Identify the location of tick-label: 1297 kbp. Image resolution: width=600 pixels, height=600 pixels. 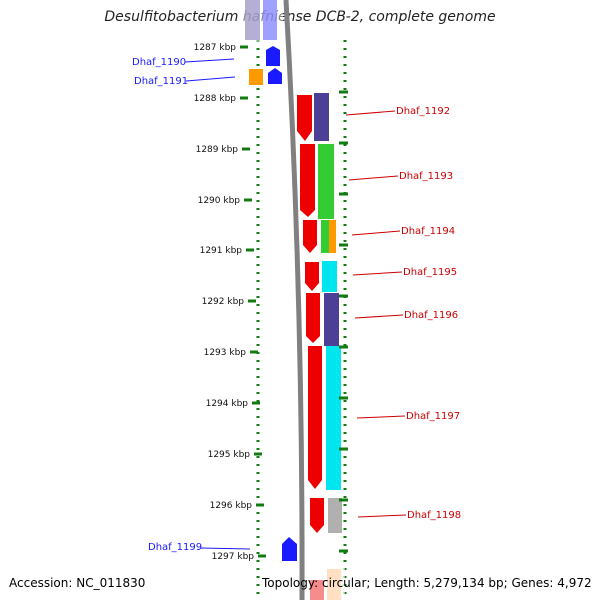
(233, 557).